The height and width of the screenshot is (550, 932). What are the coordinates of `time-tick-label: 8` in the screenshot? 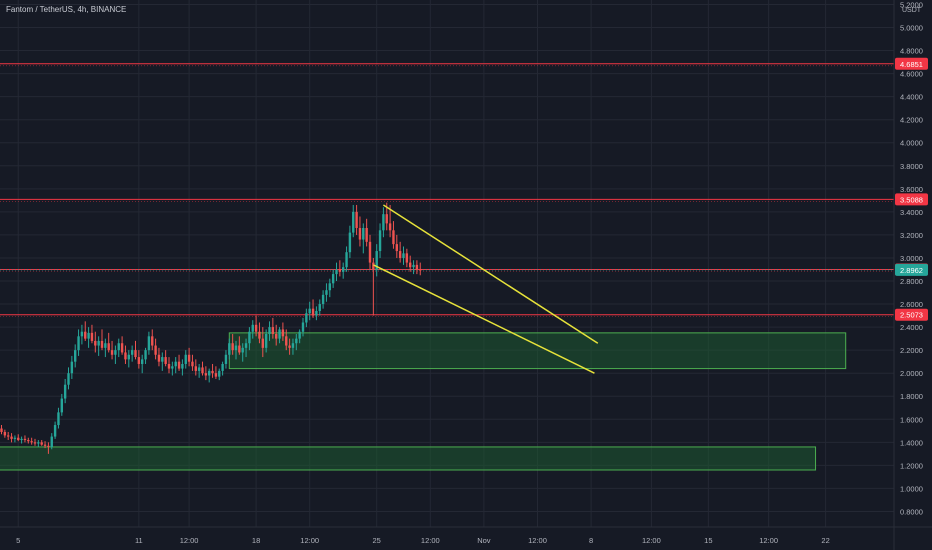 It's located at (591, 540).